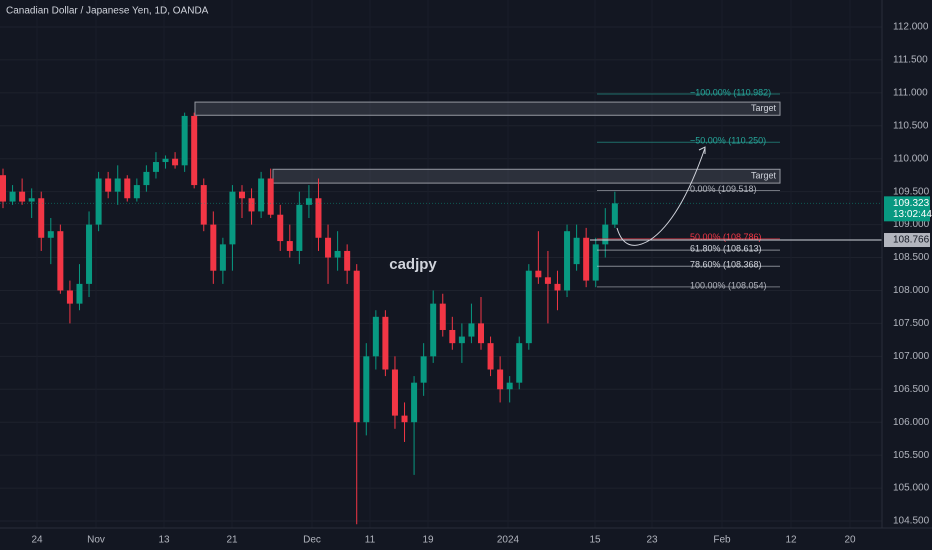 The width and height of the screenshot is (932, 550). Describe the element at coordinates (911, 191) in the screenshot. I see `y-tick-label: 109.500` at that location.